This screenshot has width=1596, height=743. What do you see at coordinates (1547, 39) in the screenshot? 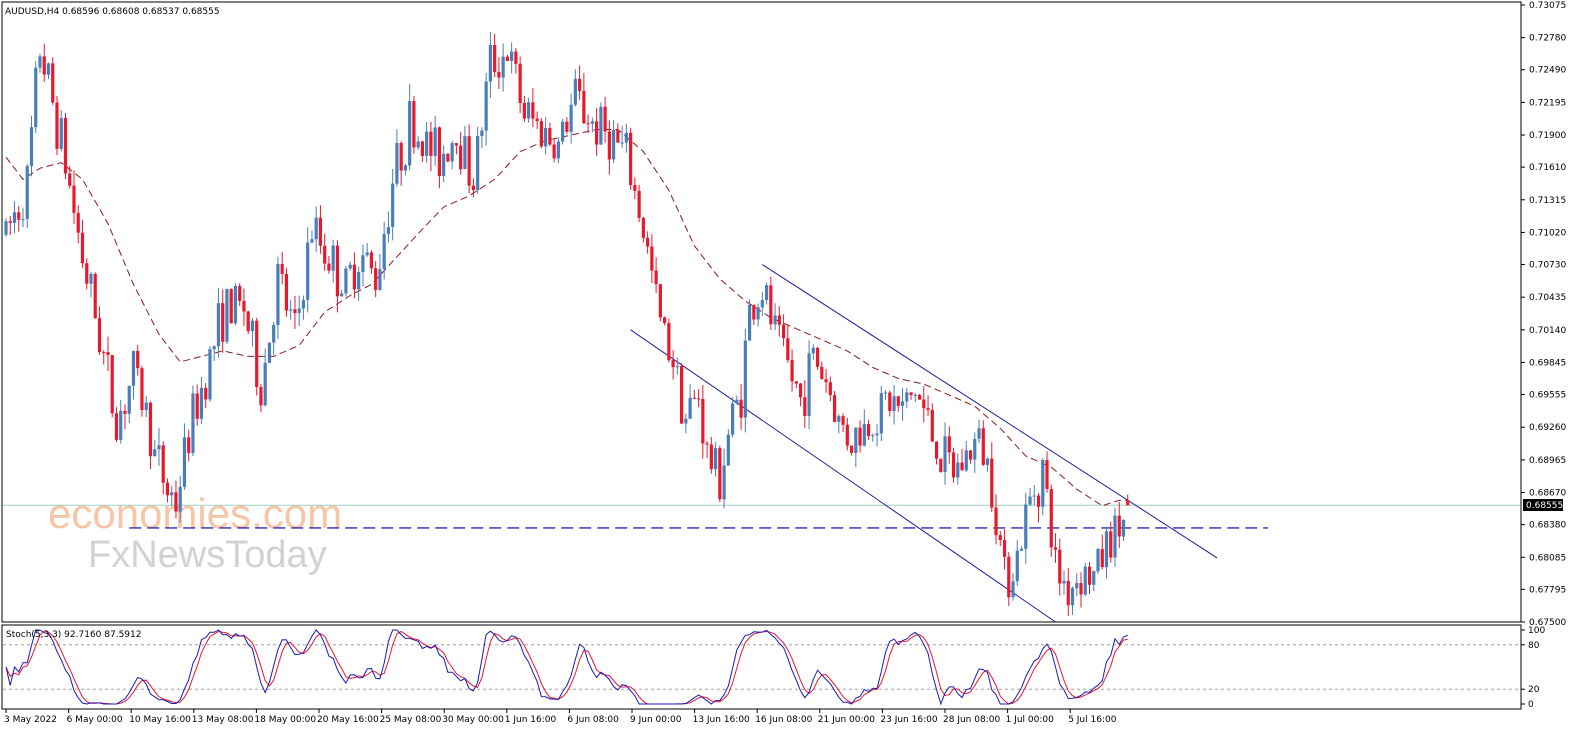
I see `price-tick-label: 0.72780` at bounding box center [1547, 39].